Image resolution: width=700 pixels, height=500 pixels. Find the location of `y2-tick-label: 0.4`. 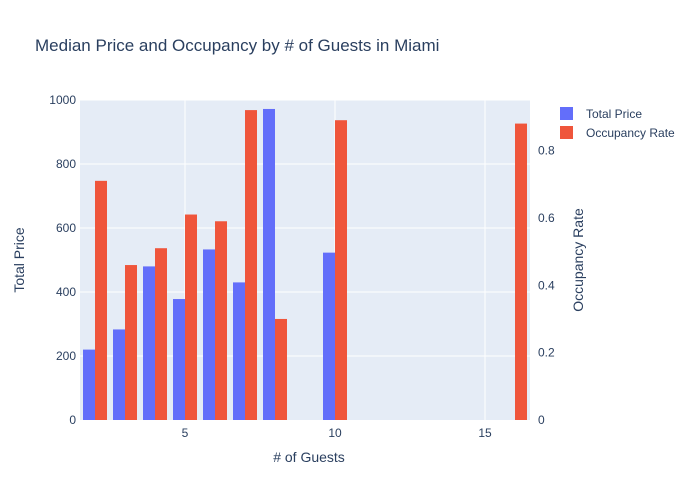

y2-tick-label: 0.4 is located at coordinates (546, 285).